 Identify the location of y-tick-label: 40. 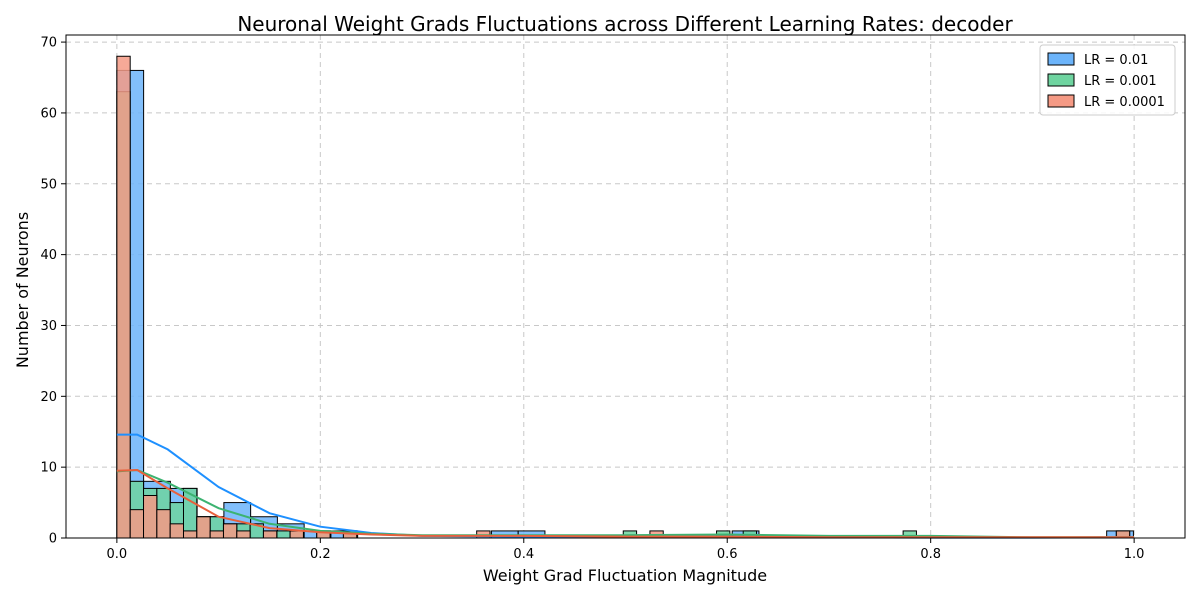
(48, 255).